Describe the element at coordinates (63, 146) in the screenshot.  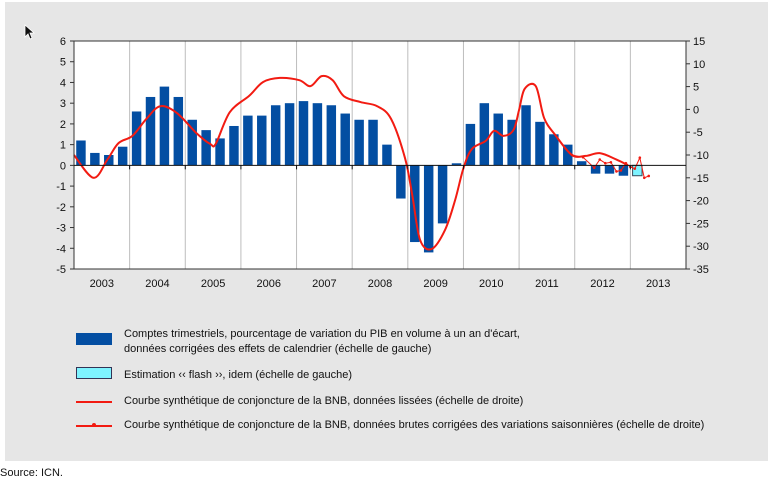
I see `left-tick-label: 1` at that location.